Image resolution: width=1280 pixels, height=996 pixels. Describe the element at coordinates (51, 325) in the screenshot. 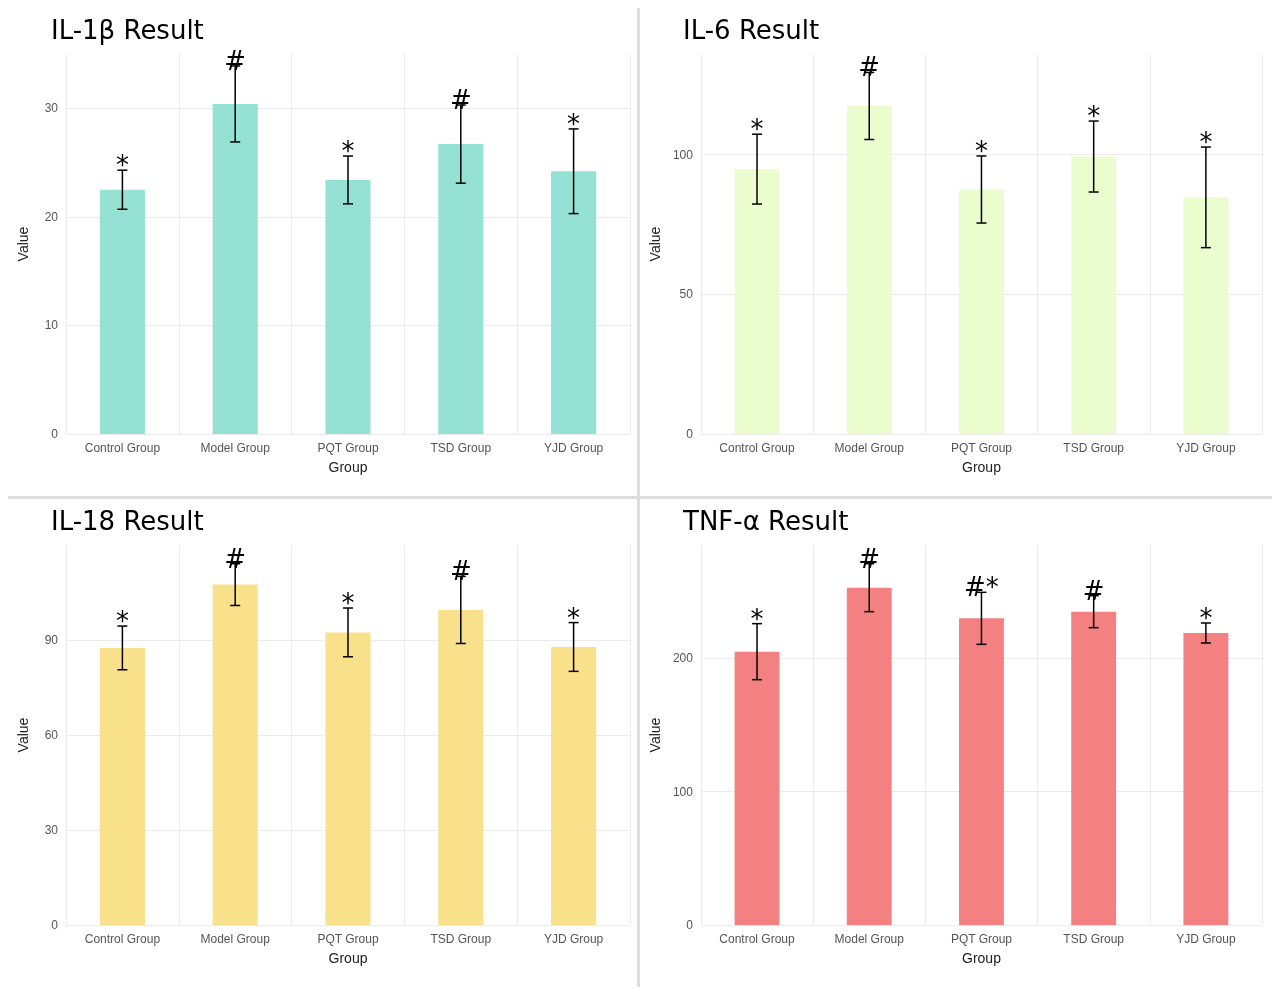

I see `y-tick-label: 10` at that location.